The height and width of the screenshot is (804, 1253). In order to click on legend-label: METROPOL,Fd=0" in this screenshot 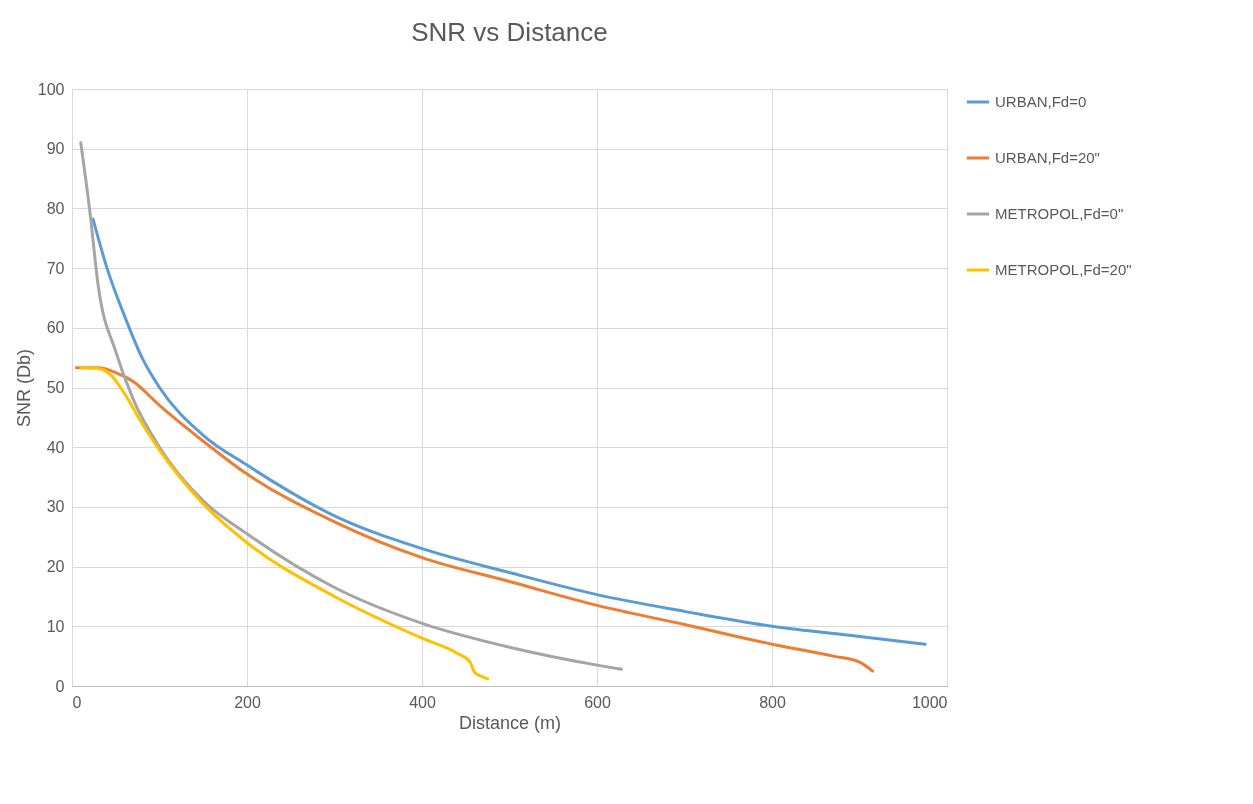, I will do `click(1059, 213)`.